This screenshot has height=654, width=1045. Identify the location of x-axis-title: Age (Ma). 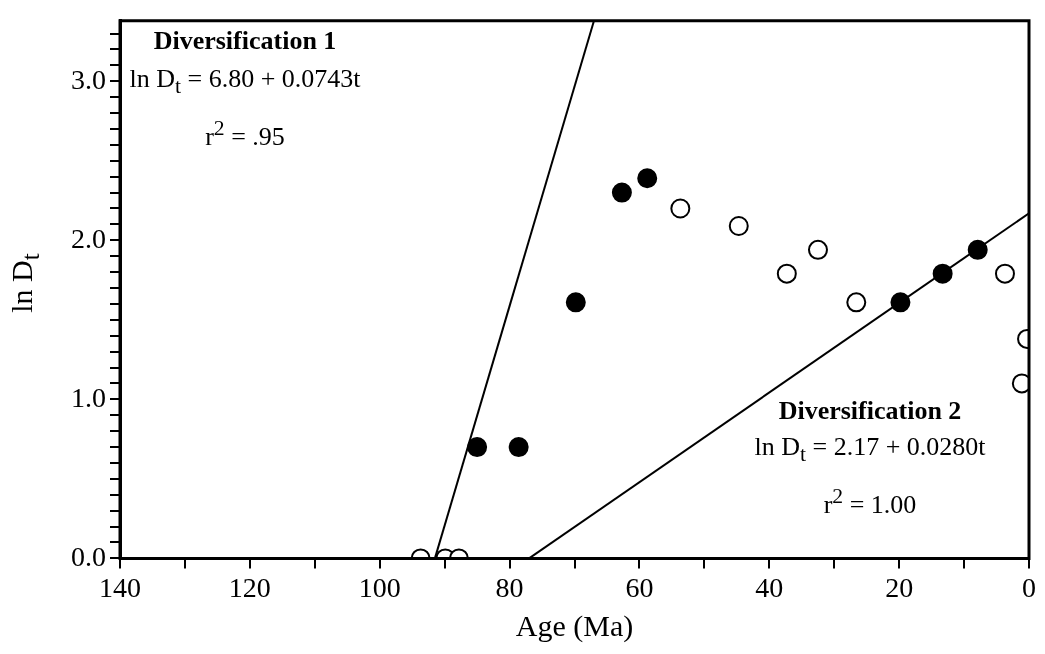
(574, 625).